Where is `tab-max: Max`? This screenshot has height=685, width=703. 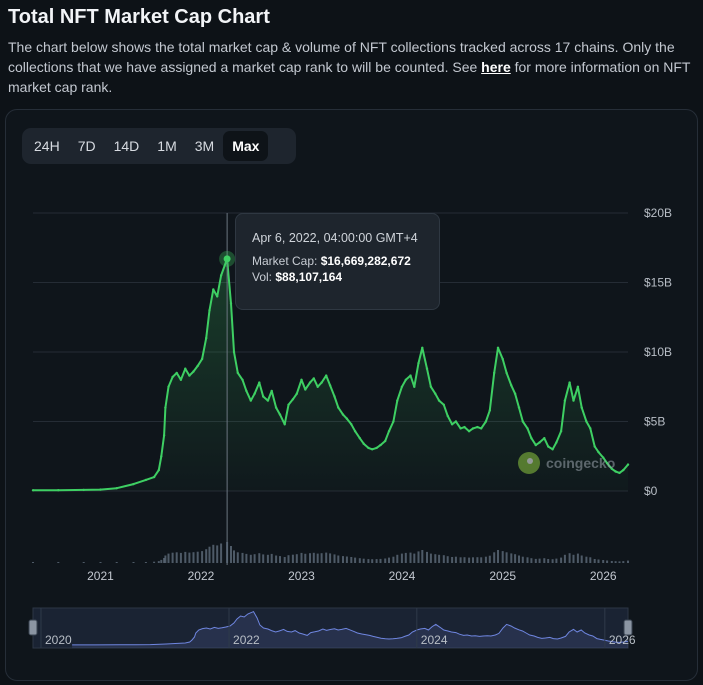
tab-max: Max is located at coordinates (246, 146).